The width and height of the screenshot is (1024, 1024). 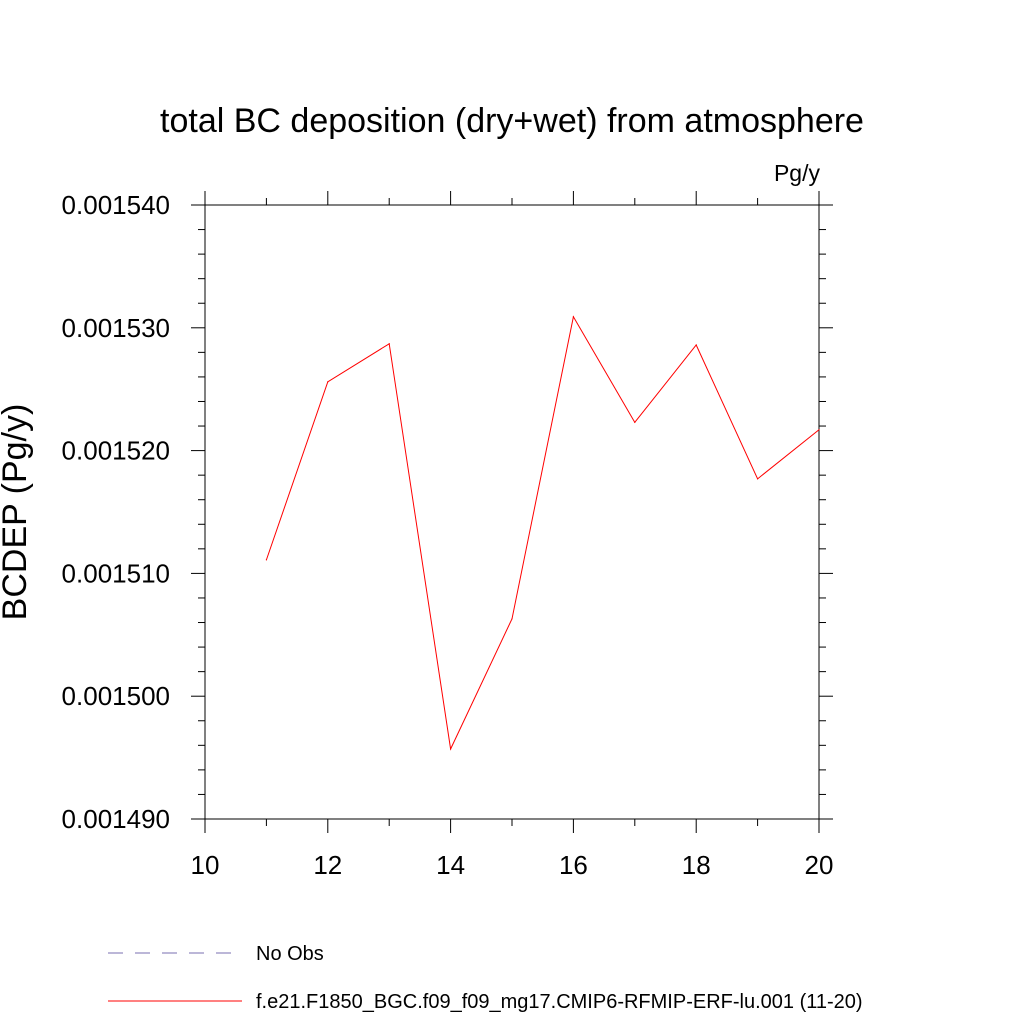 What do you see at coordinates (116, 573) in the screenshot?
I see `y-tick-label-2: 0.001510` at bounding box center [116, 573].